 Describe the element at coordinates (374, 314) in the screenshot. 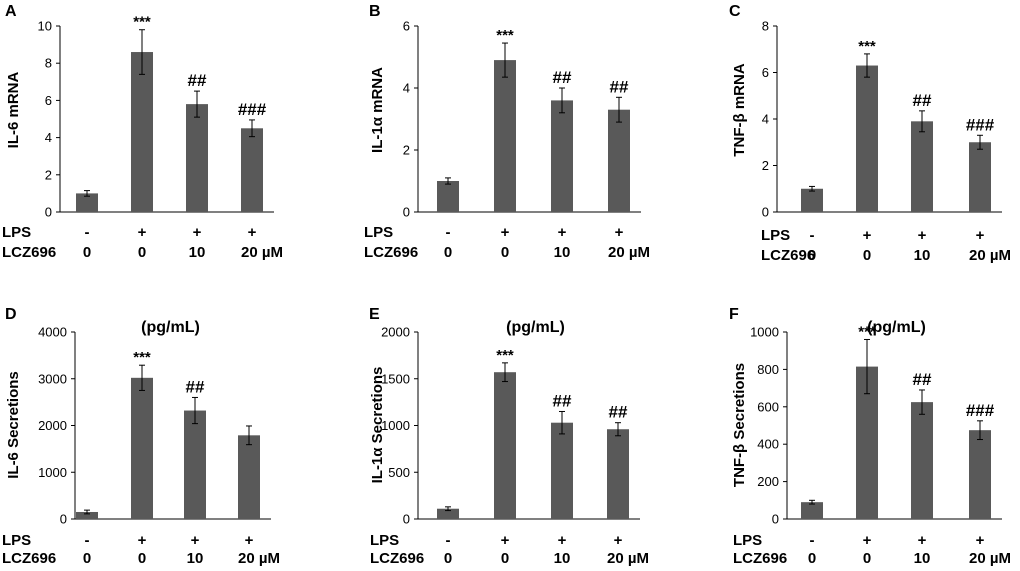

I see `panel-letter: E` at that location.